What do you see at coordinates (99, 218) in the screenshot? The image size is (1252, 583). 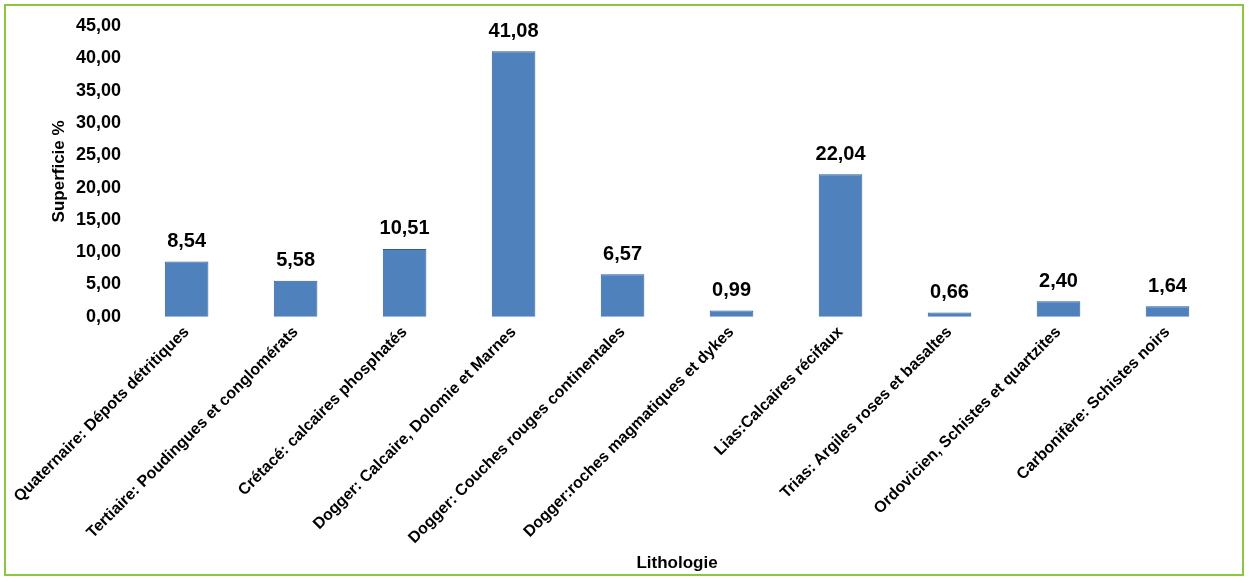 I see `y-tick-label: 15,00` at bounding box center [99, 218].